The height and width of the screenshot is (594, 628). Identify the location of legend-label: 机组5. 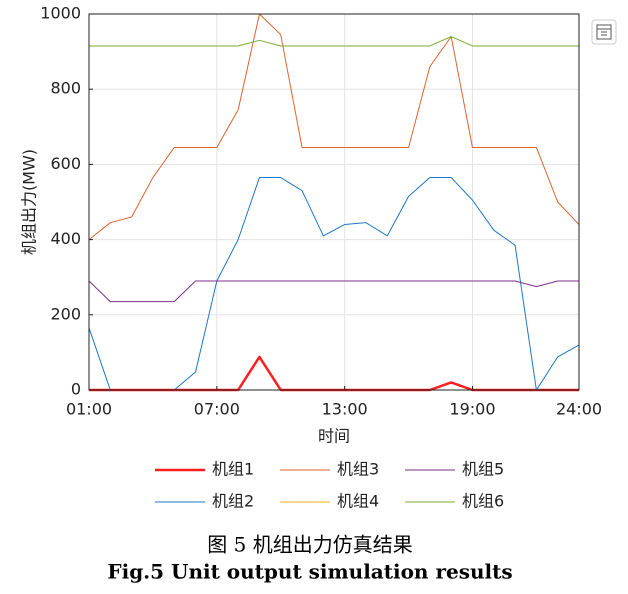
(483, 469).